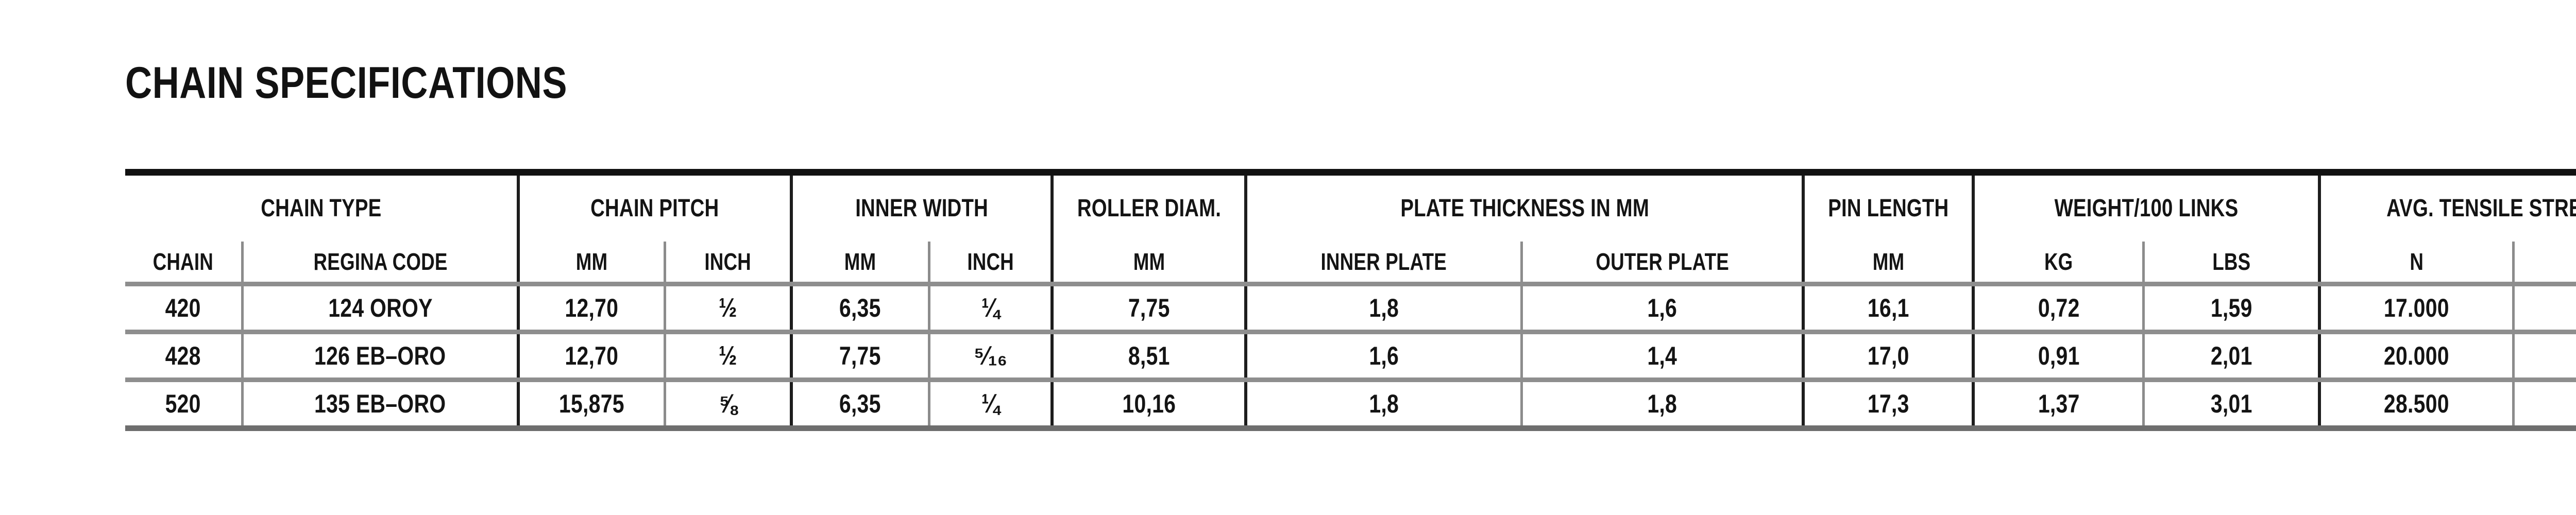  I want to click on sub-header-outer-plate: OUTER PLATE, so click(1662, 264).